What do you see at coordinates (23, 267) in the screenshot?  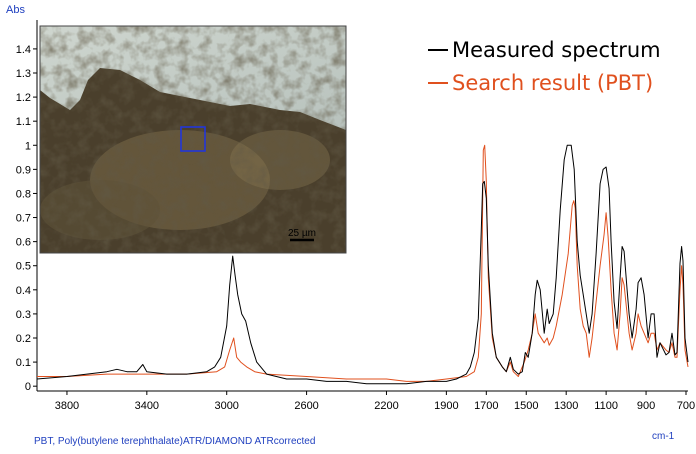 I see `y-tick-label: 0.5` at bounding box center [23, 267].